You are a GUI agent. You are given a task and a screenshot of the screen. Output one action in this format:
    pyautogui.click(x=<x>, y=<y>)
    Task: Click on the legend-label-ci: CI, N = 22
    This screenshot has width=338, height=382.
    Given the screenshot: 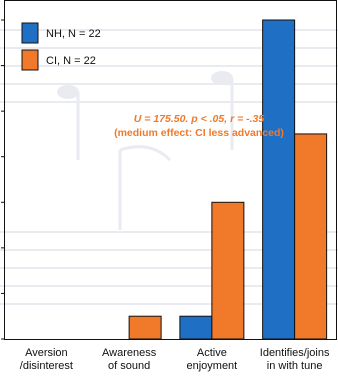 What is the action you would take?
    pyautogui.click(x=71, y=61)
    